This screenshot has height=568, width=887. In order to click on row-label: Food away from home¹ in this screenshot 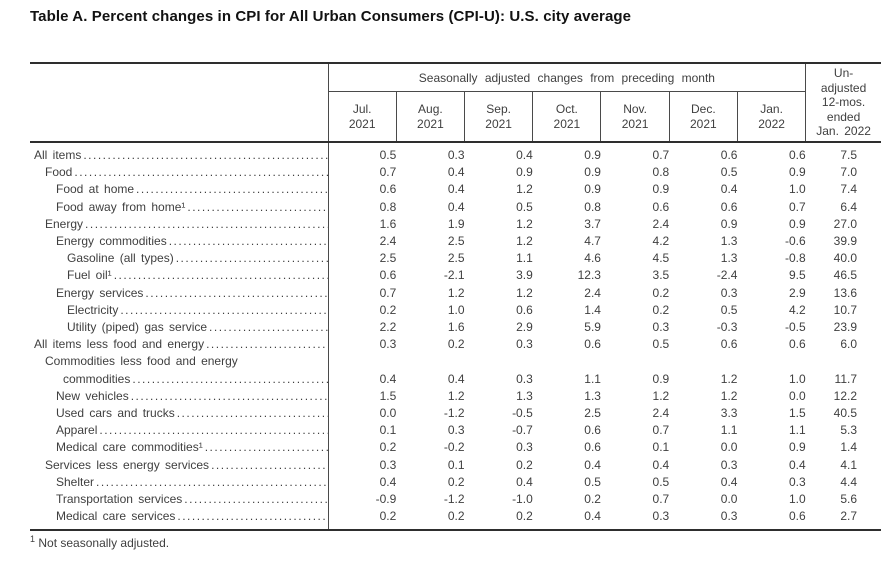, I will do `click(121, 206)`.